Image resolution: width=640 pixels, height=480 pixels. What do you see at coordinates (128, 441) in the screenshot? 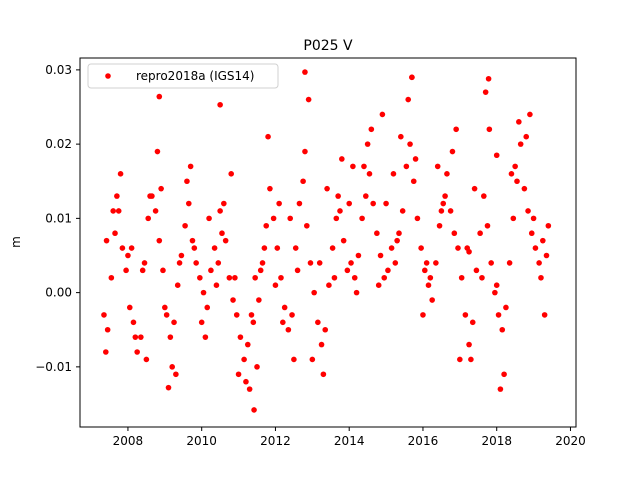
I see `x-tick-label: 2008` at bounding box center [128, 441].